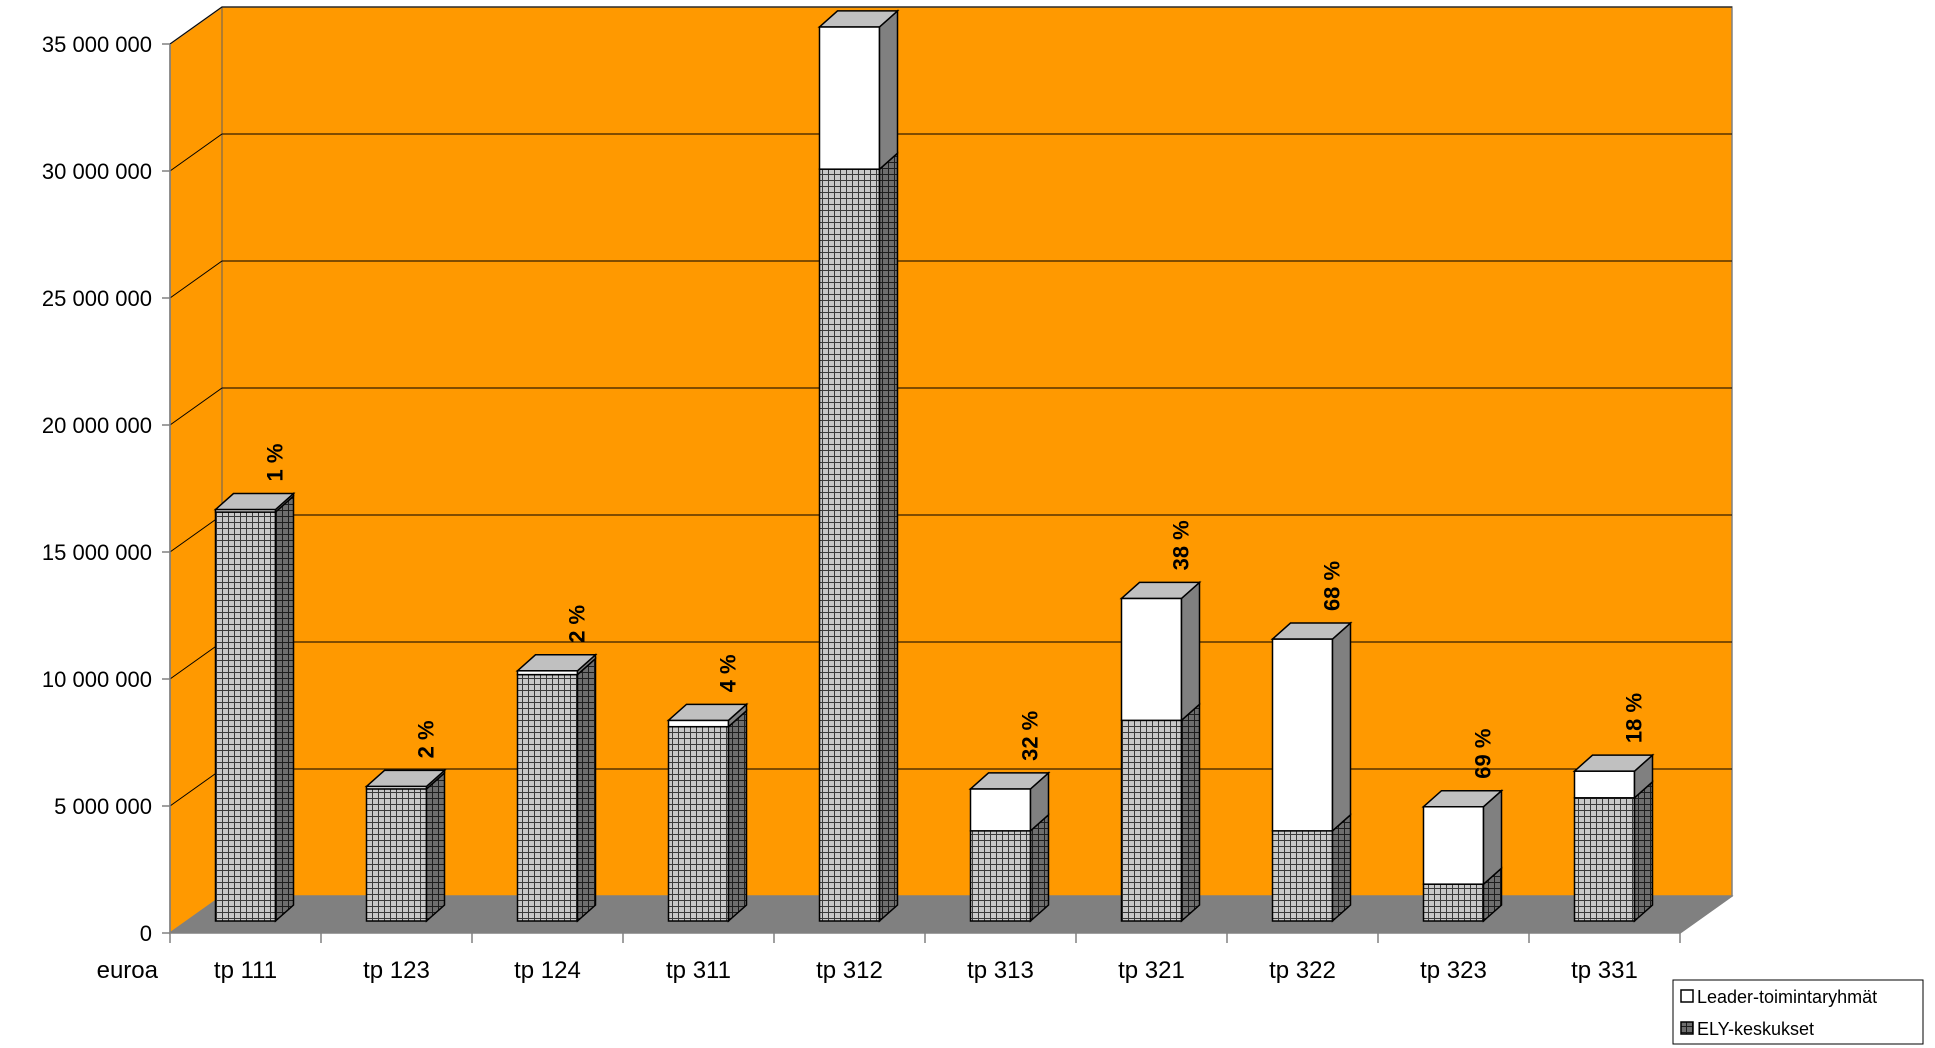 The image size is (1935, 1048). I want to click on y-tick-label: 10 000 000, so click(97, 679).